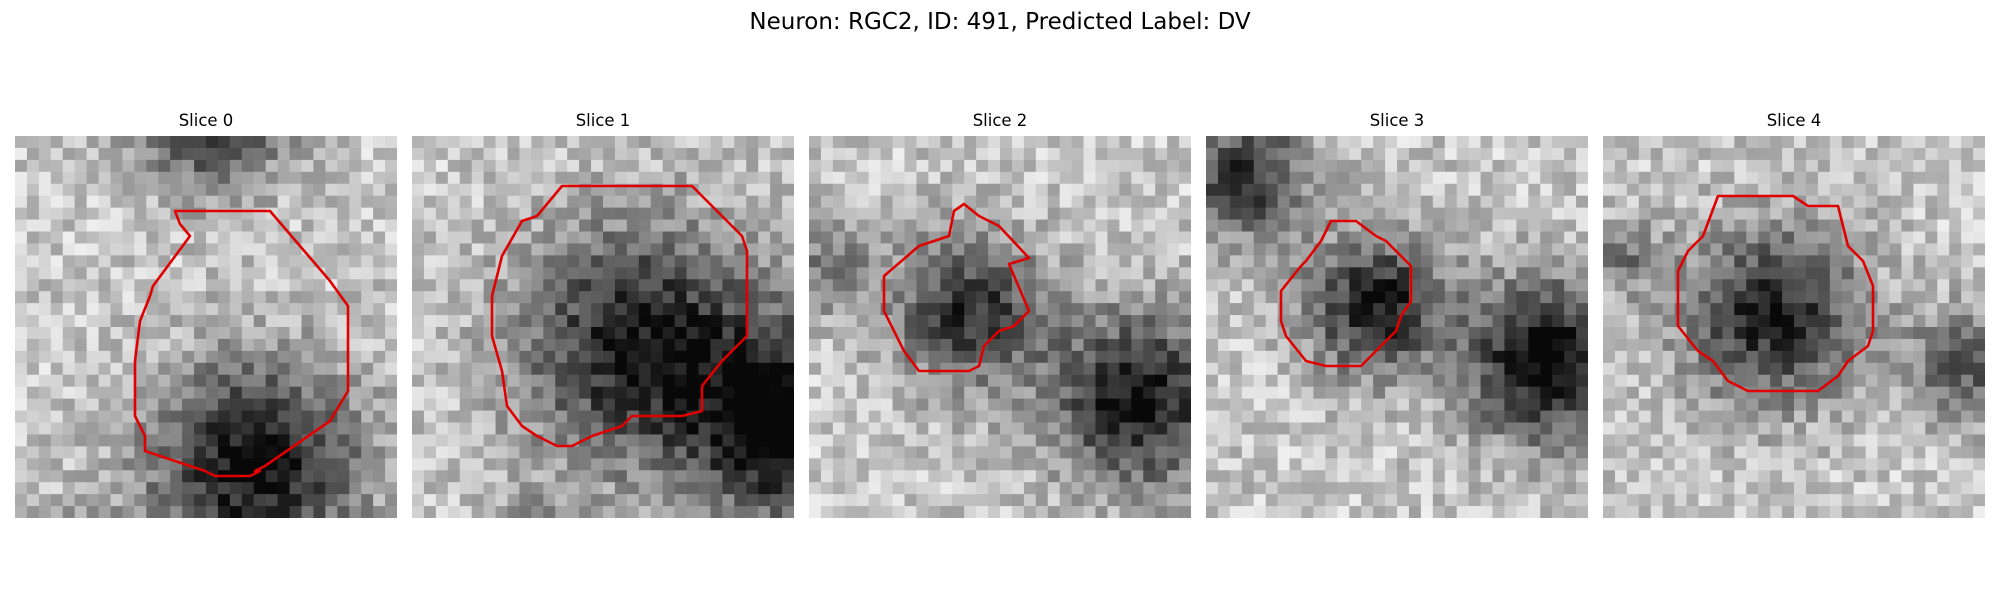 The width and height of the screenshot is (2000, 600). I want to click on slice-title-4: Slice 4, so click(1794, 120).